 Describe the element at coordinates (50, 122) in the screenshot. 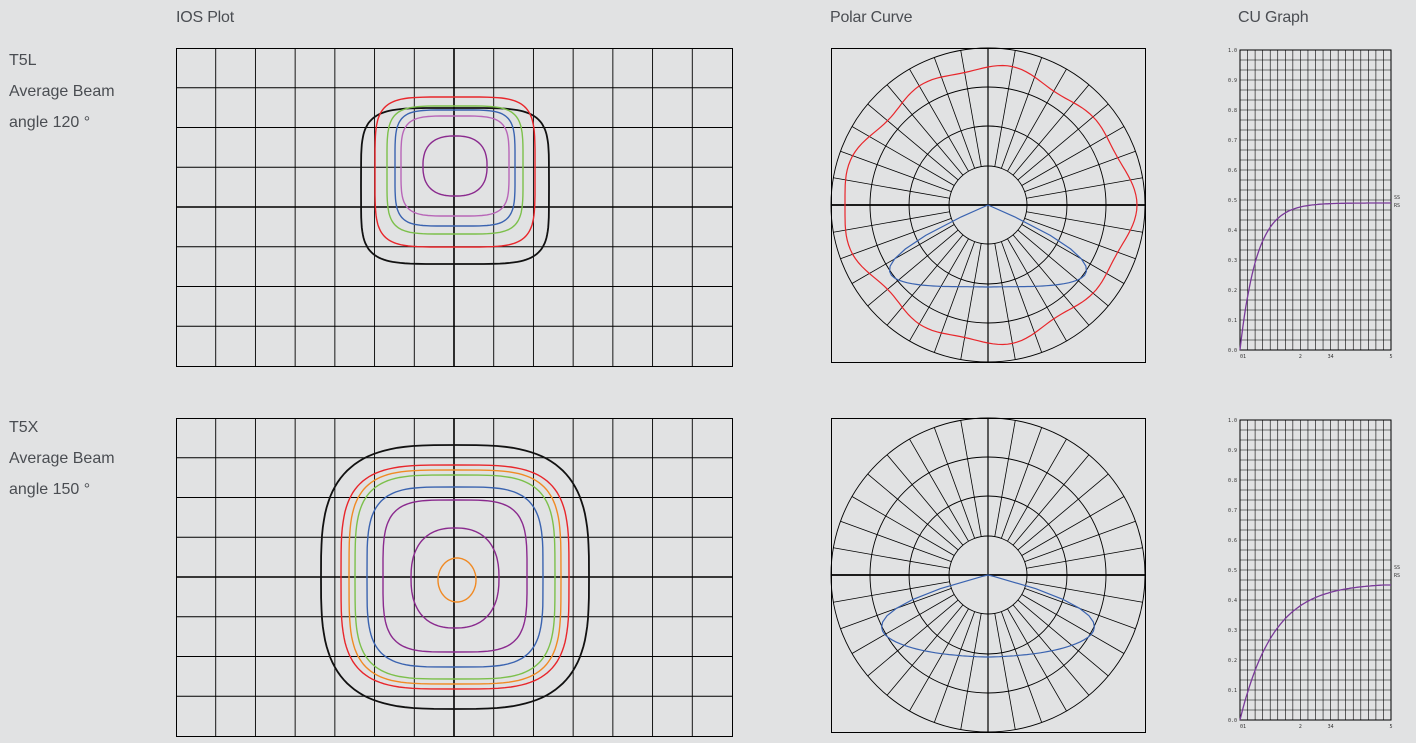

I see `row-beam-angle: angle 120 °` at that location.